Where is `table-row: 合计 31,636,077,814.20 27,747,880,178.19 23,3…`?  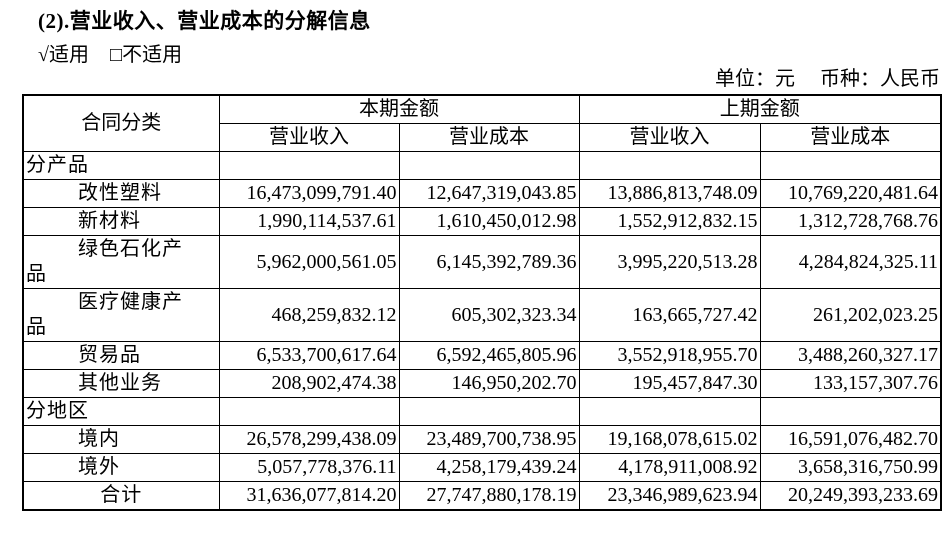 table-row: 合计 31,636,077,814.20 27,747,880,178.19 23,3… is located at coordinates (482, 496).